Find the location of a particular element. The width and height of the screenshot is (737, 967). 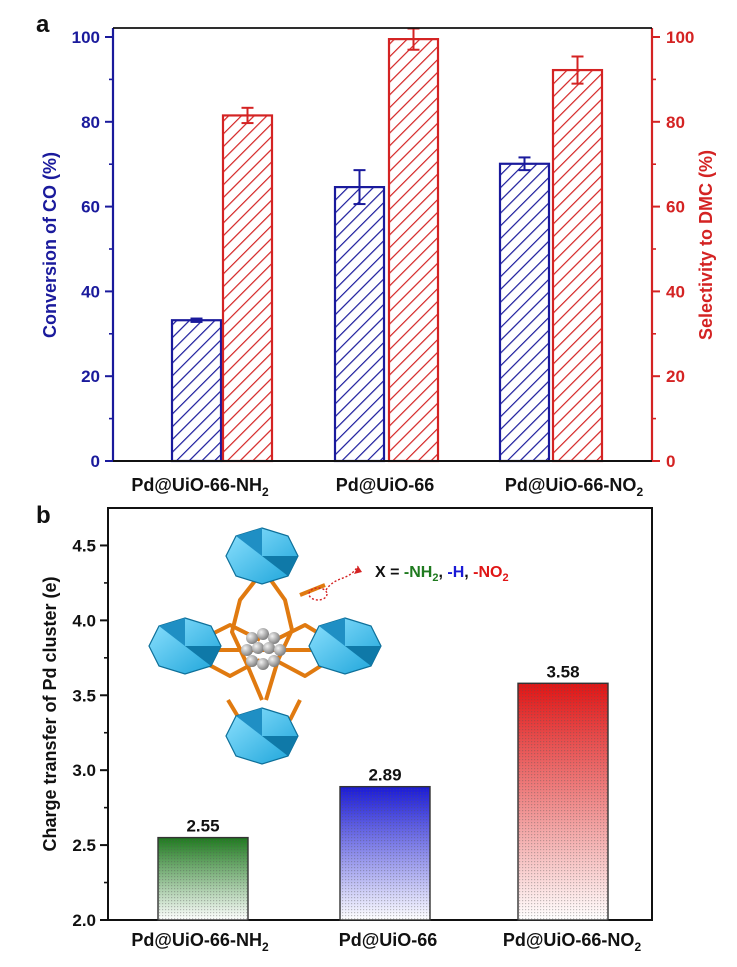

b-tick-label-3: 3.5 is located at coordinates (84, 695).